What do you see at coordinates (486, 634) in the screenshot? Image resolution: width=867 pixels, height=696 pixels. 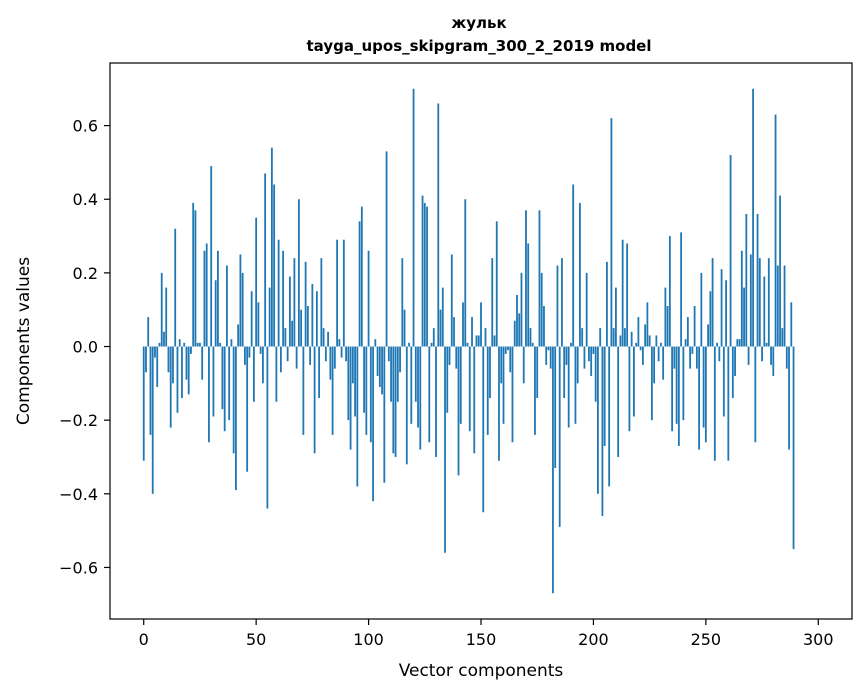 I see `x-axis-ticks: 0 50 100 150 200 250 300` at bounding box center [486, 634].